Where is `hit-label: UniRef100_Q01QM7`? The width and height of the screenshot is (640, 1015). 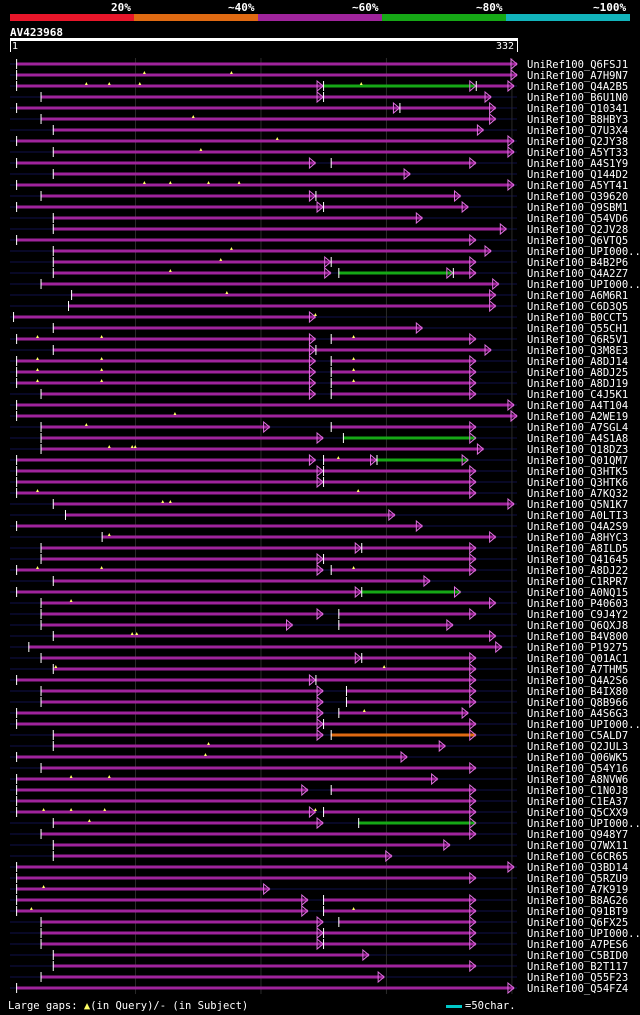 hit-label: UniRef100_Q01QM7 is located at coordinates (577, 461).